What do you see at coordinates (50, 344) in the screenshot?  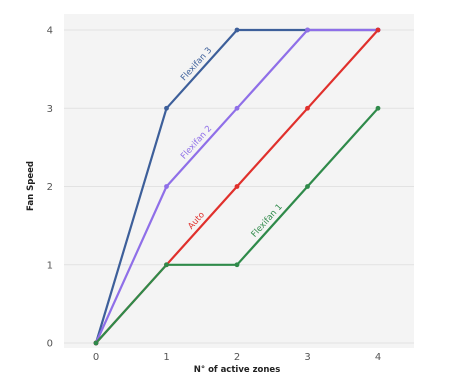 I see `y-tick-label: 0` at bounding box center [50, 344].